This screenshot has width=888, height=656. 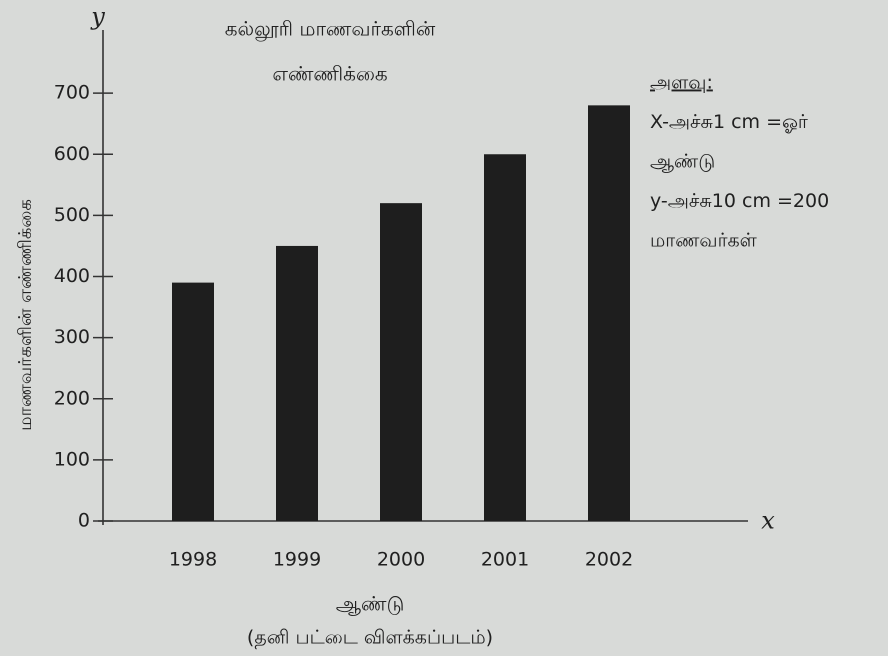 I want to click on y-tick-label: 600, so click(x=72, y=154).